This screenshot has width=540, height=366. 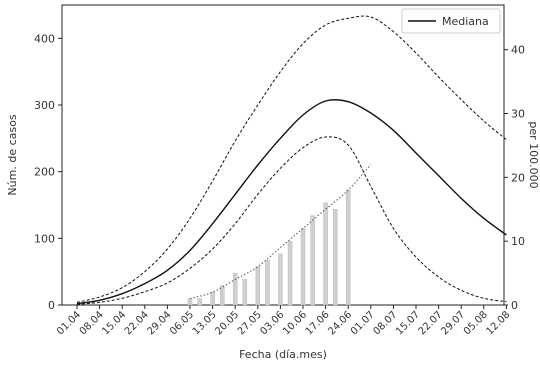 I want to click on y-tick-label: 300, so click(x=44, y=105).